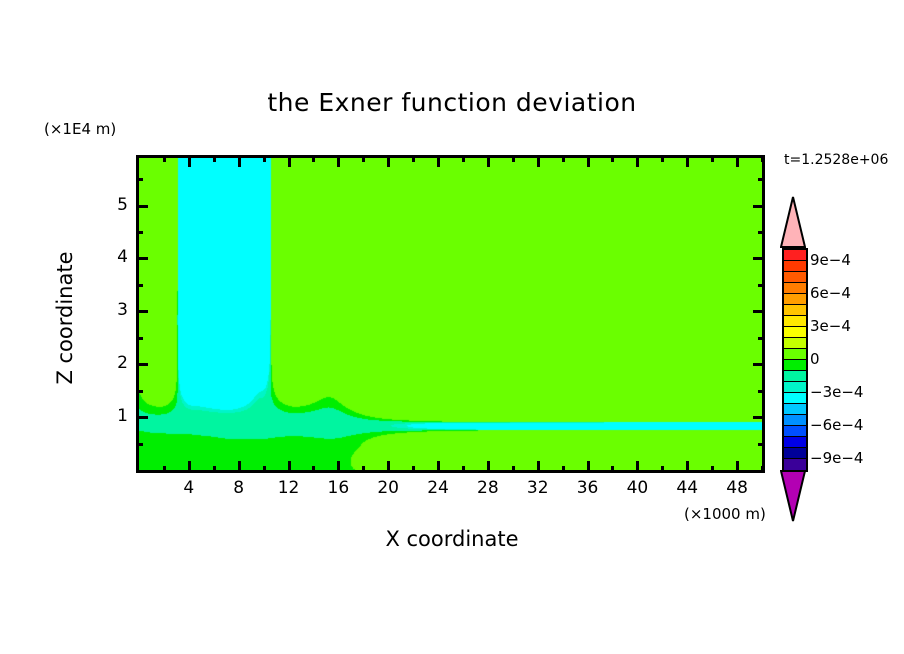  I want to click on colorbar-label-1: 6e−4, so click(830, 293).